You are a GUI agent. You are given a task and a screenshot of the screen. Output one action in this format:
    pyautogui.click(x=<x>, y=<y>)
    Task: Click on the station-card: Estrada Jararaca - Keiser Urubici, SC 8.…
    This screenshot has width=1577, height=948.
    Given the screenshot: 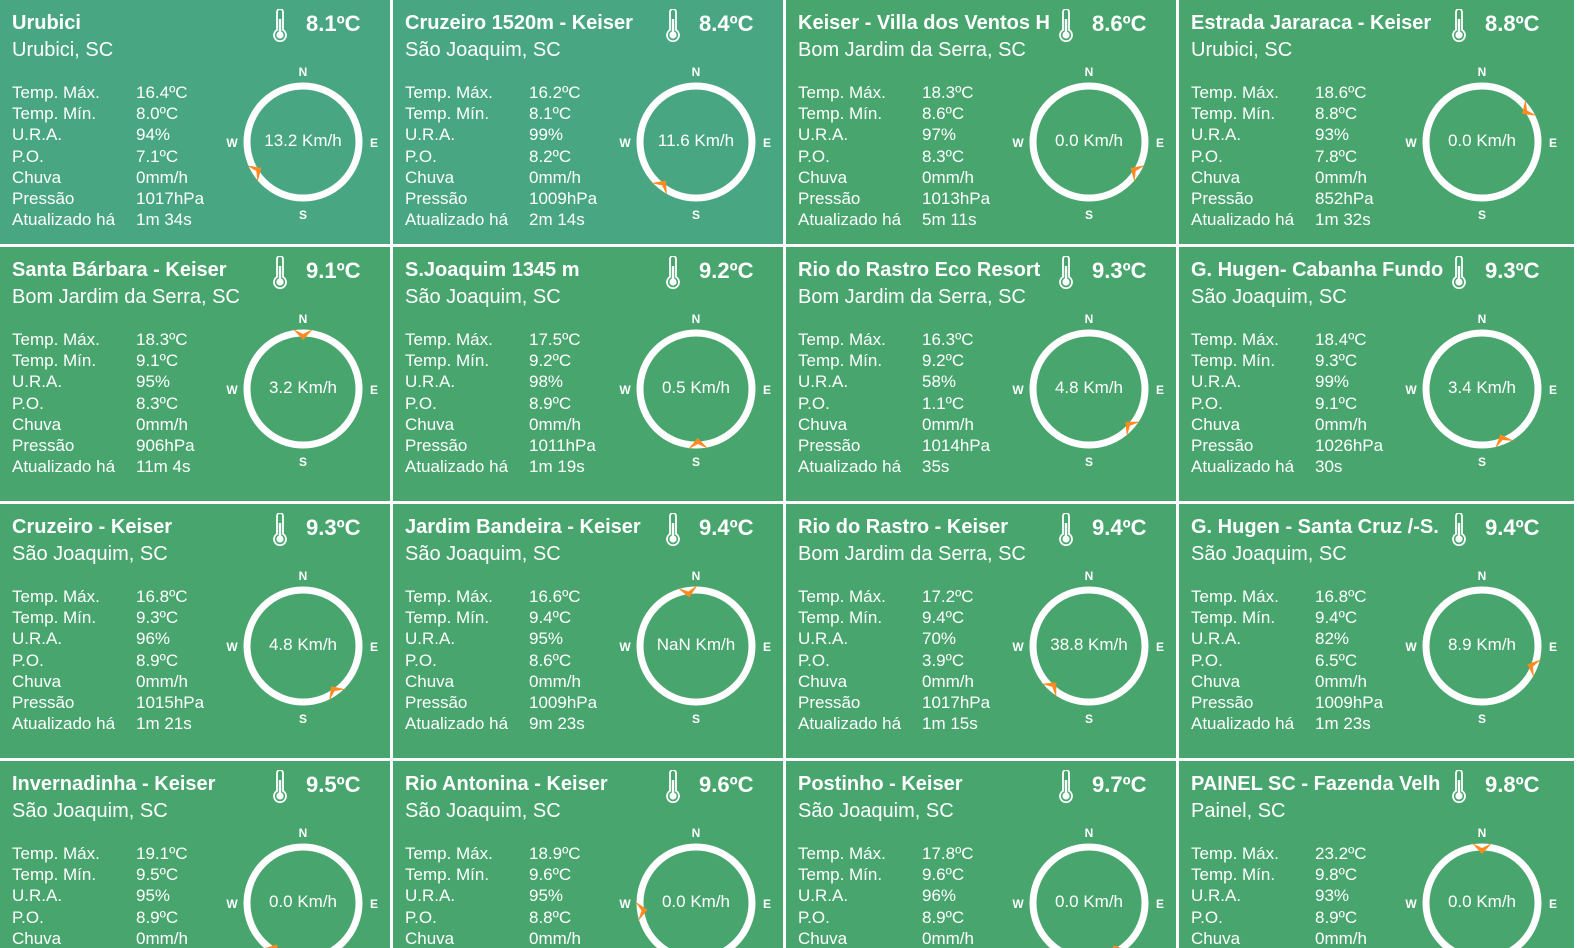 What is the action you would take?
    pyautogui.click(x=1376, y=122)
    